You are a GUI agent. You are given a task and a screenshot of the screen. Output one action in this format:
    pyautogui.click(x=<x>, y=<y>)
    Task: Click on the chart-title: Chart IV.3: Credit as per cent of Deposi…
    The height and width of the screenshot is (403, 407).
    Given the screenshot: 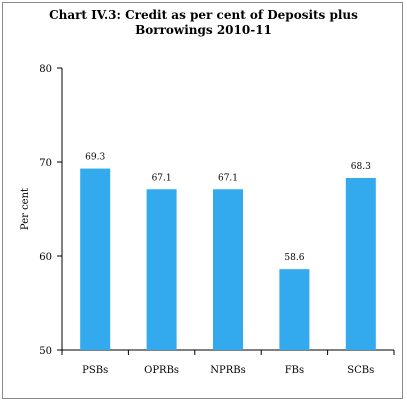 What is the action you would take?
    pyautogui.click(x=203, y=23)
    